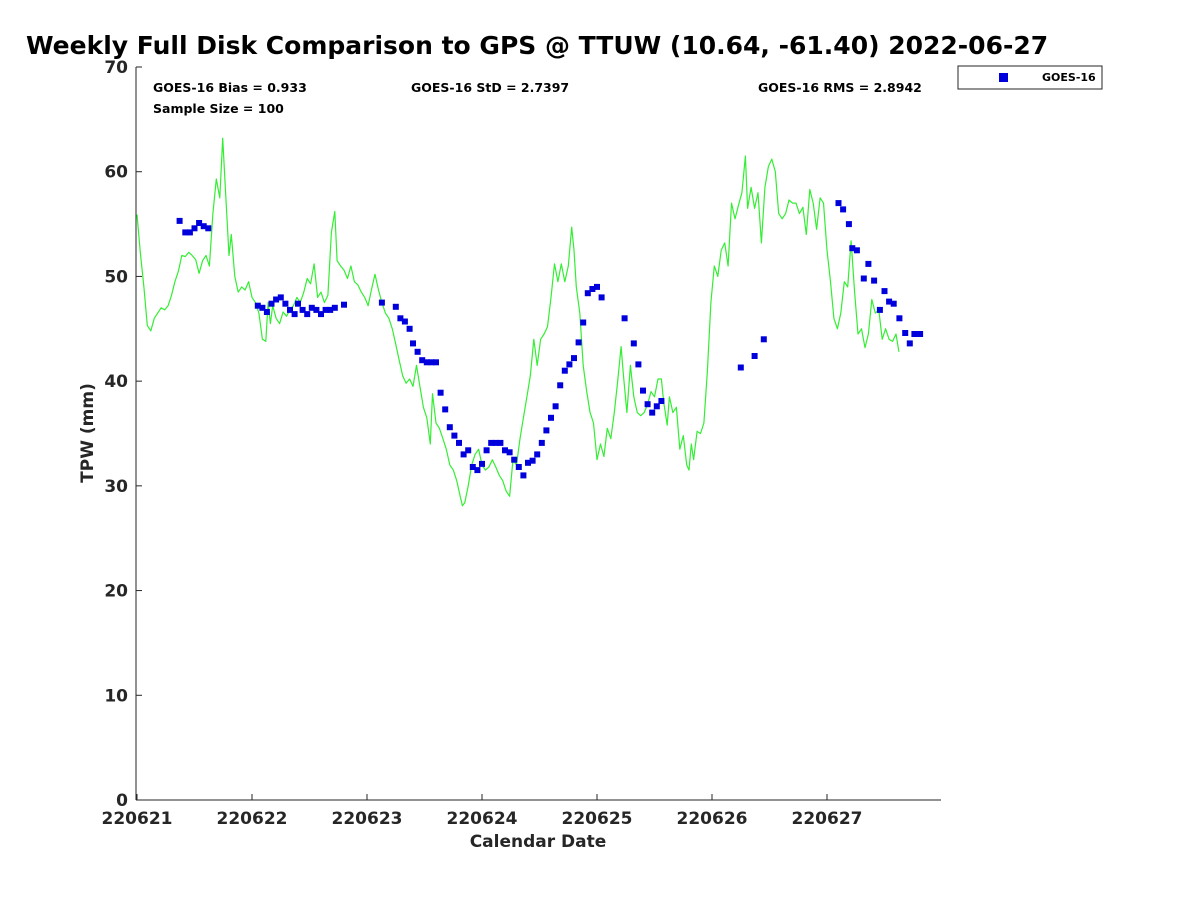 This screenshot has height=900, width=1200. I want to click on legend-marker, so click(1003, 77).